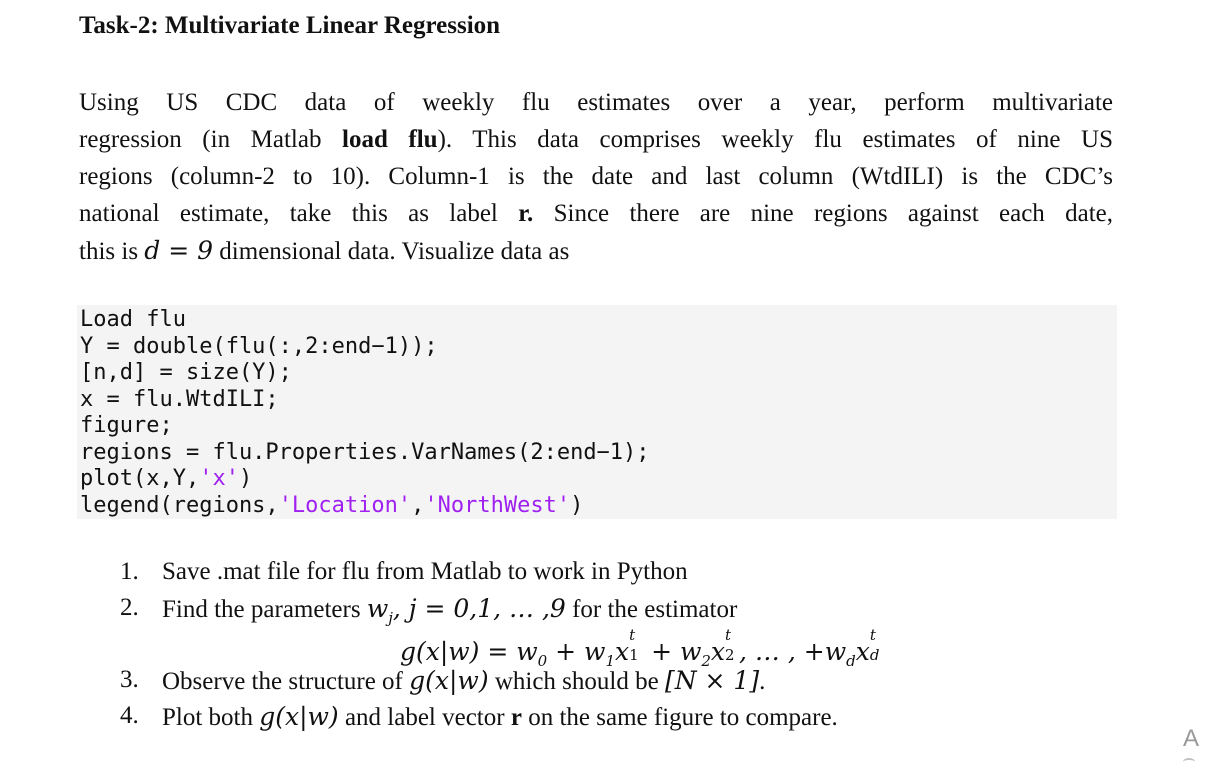  Describe the element at coordinates (129, 679) in the screenshot. I see `list-number: 3.` at that location.